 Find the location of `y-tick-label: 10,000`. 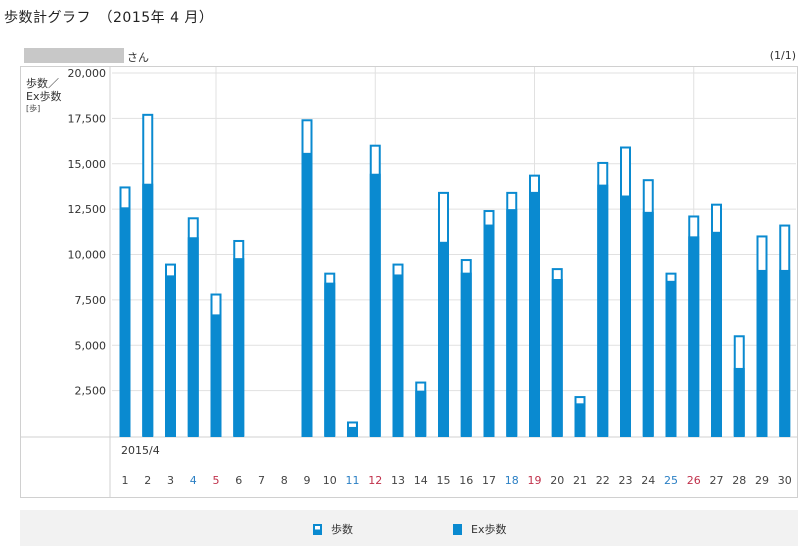

y-tick-label: 10,000 is located at coordinates (87, 255).